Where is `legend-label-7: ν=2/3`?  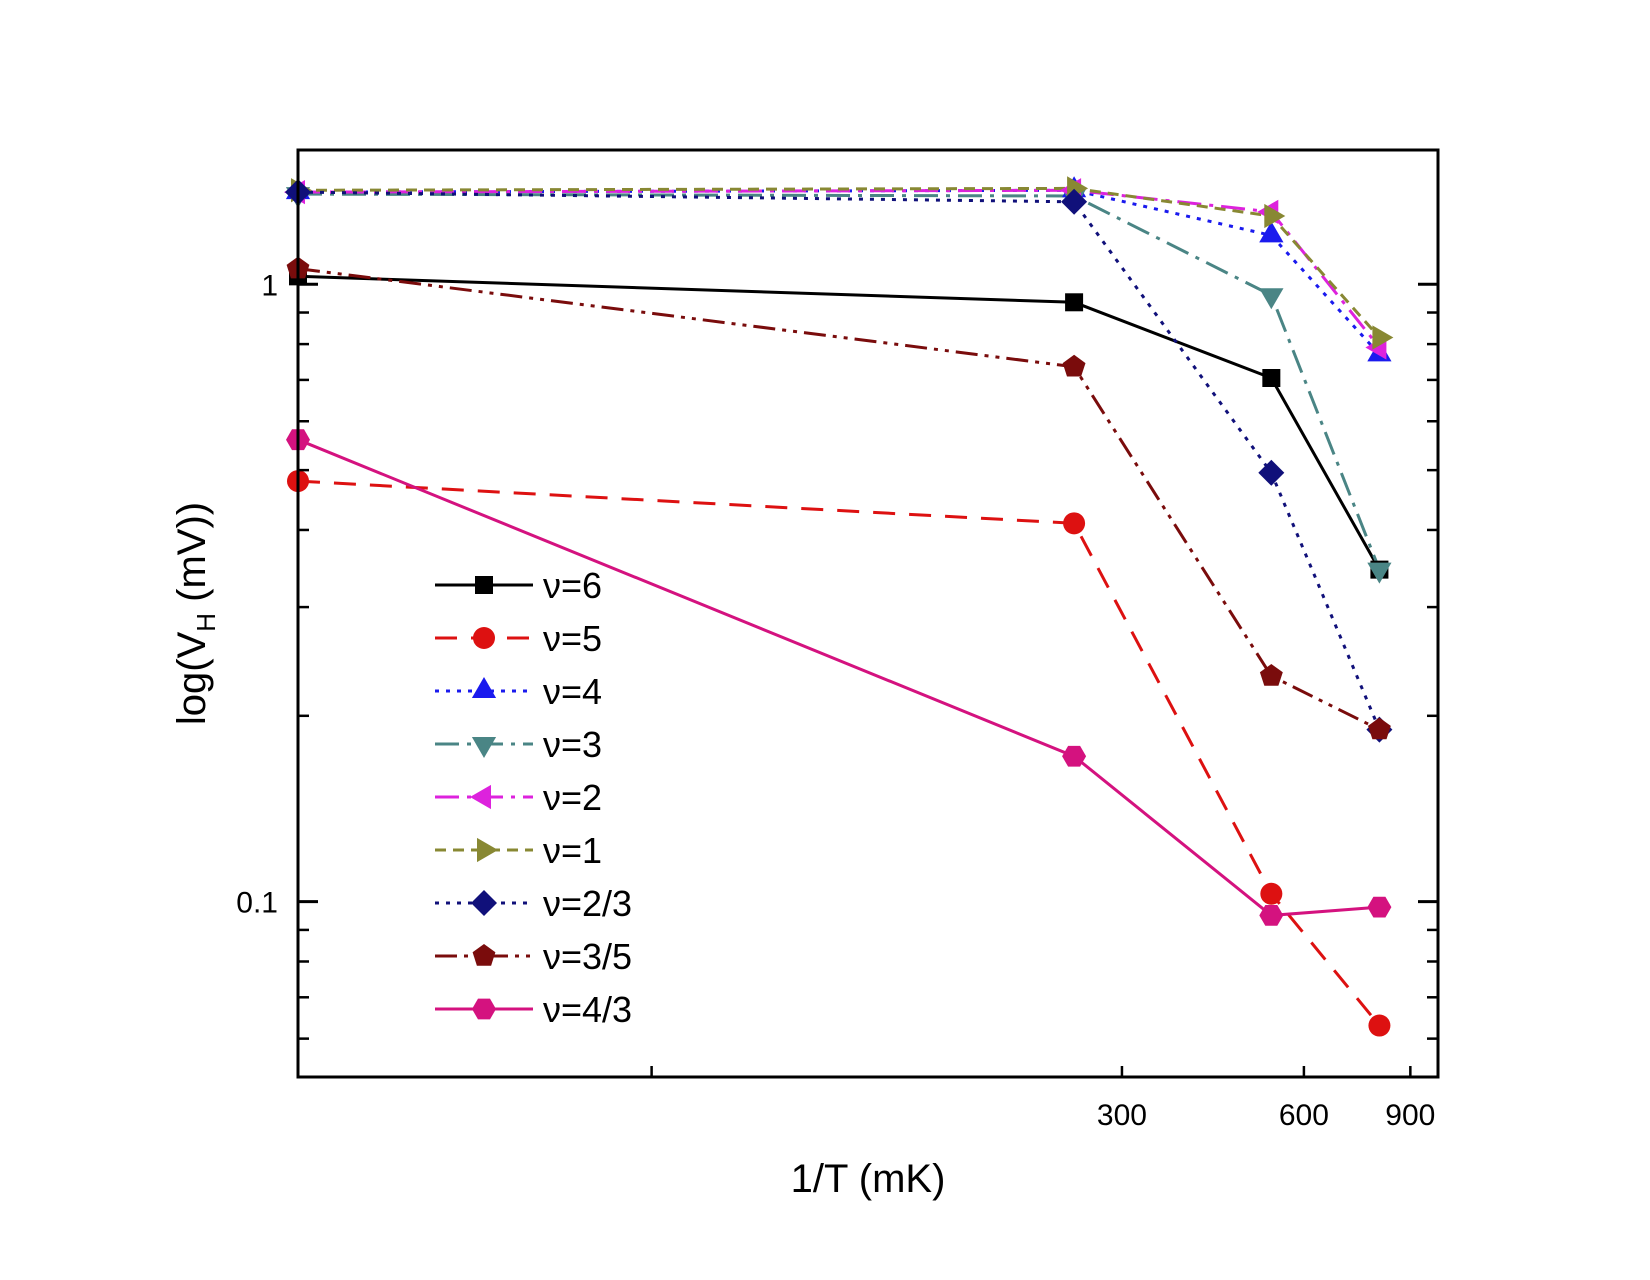 legend-label-7: ν=2/3 is located at coordinates (587, 903).